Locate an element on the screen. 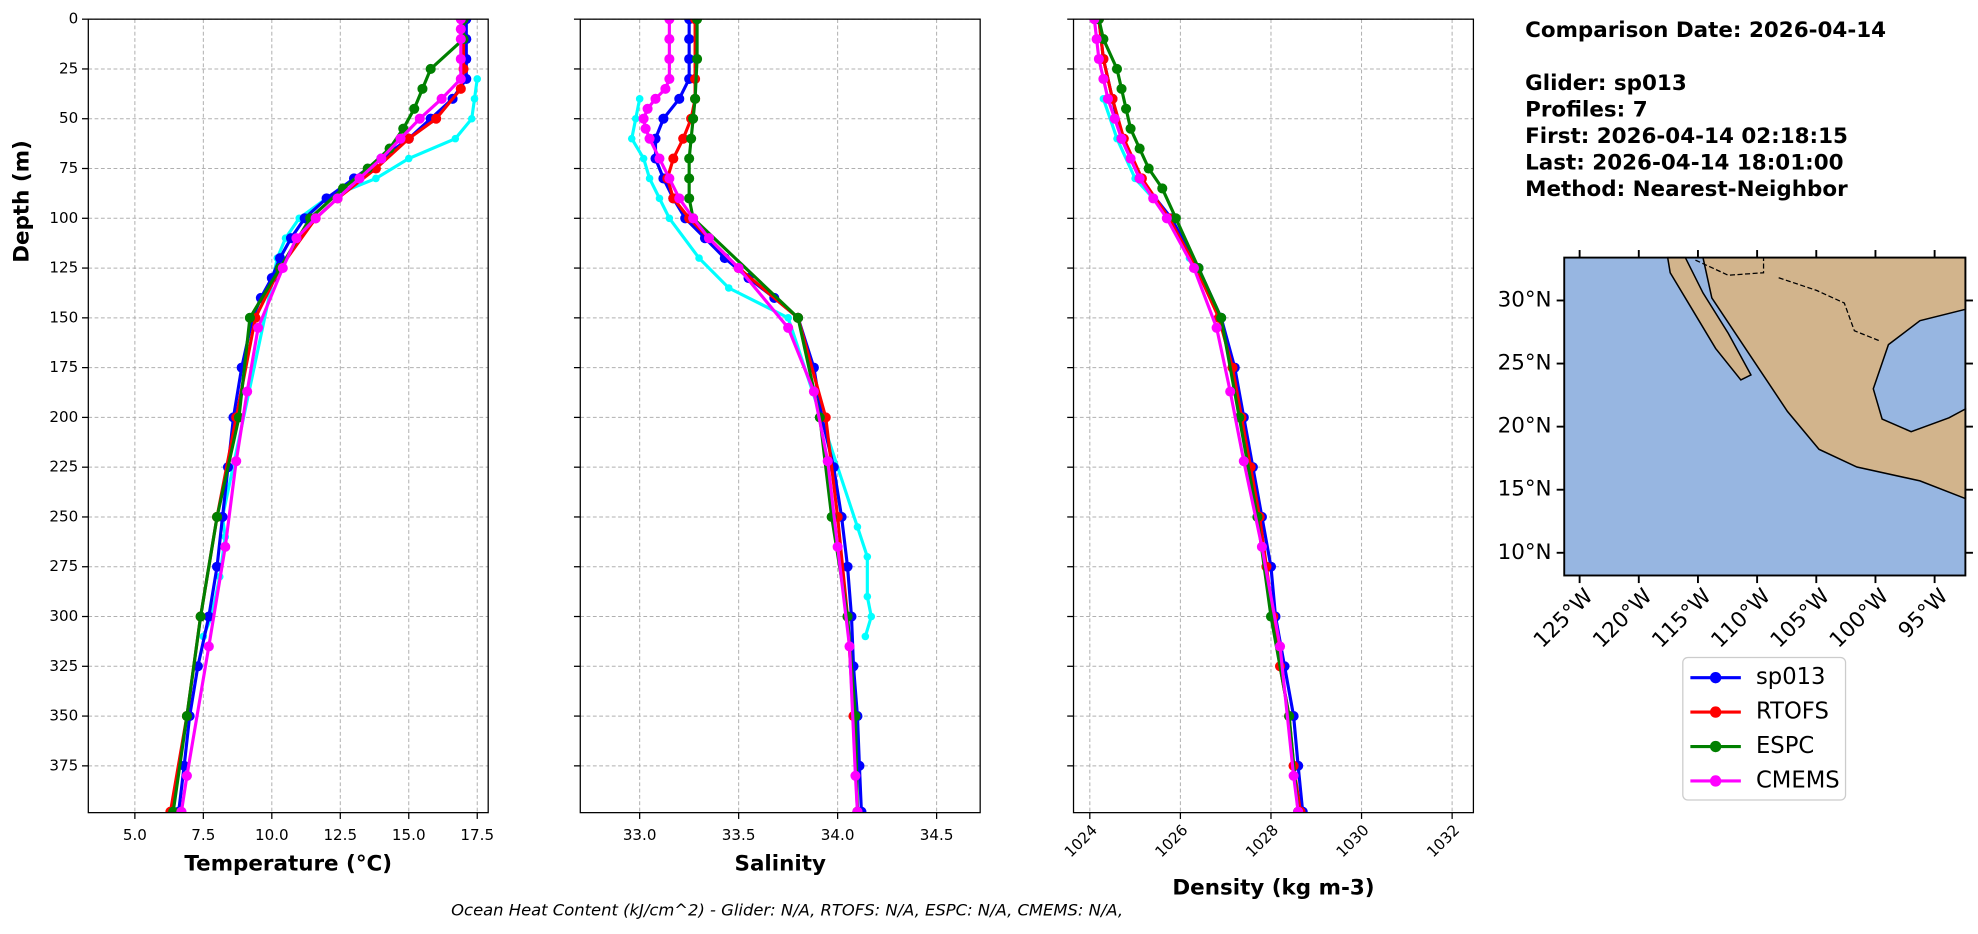  info-line: Profiles: 7 is located at coordinates (1586, 109).